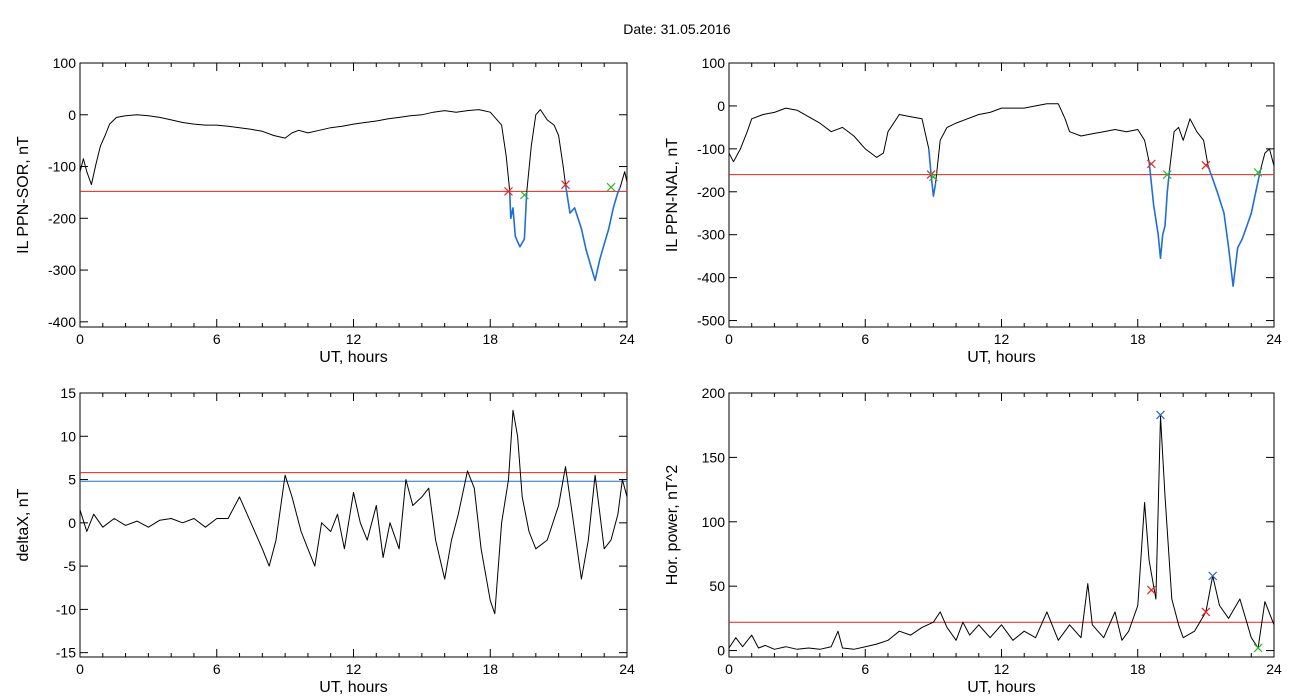  I want to click on y-tick-label: 200, so click(714, 393).